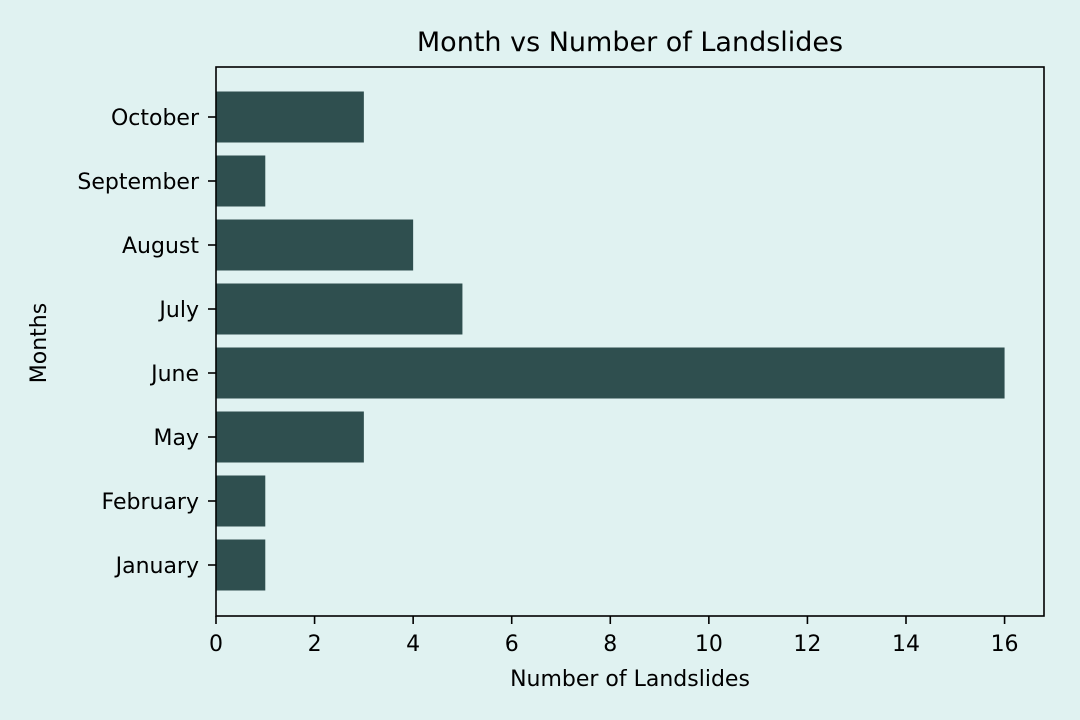 The width and height of the screenshot is (1080, 720). What do you see at coordinates (160, 246) in the screenshot?
I see `y-tick-label: August` at bounding box center [160, 246].